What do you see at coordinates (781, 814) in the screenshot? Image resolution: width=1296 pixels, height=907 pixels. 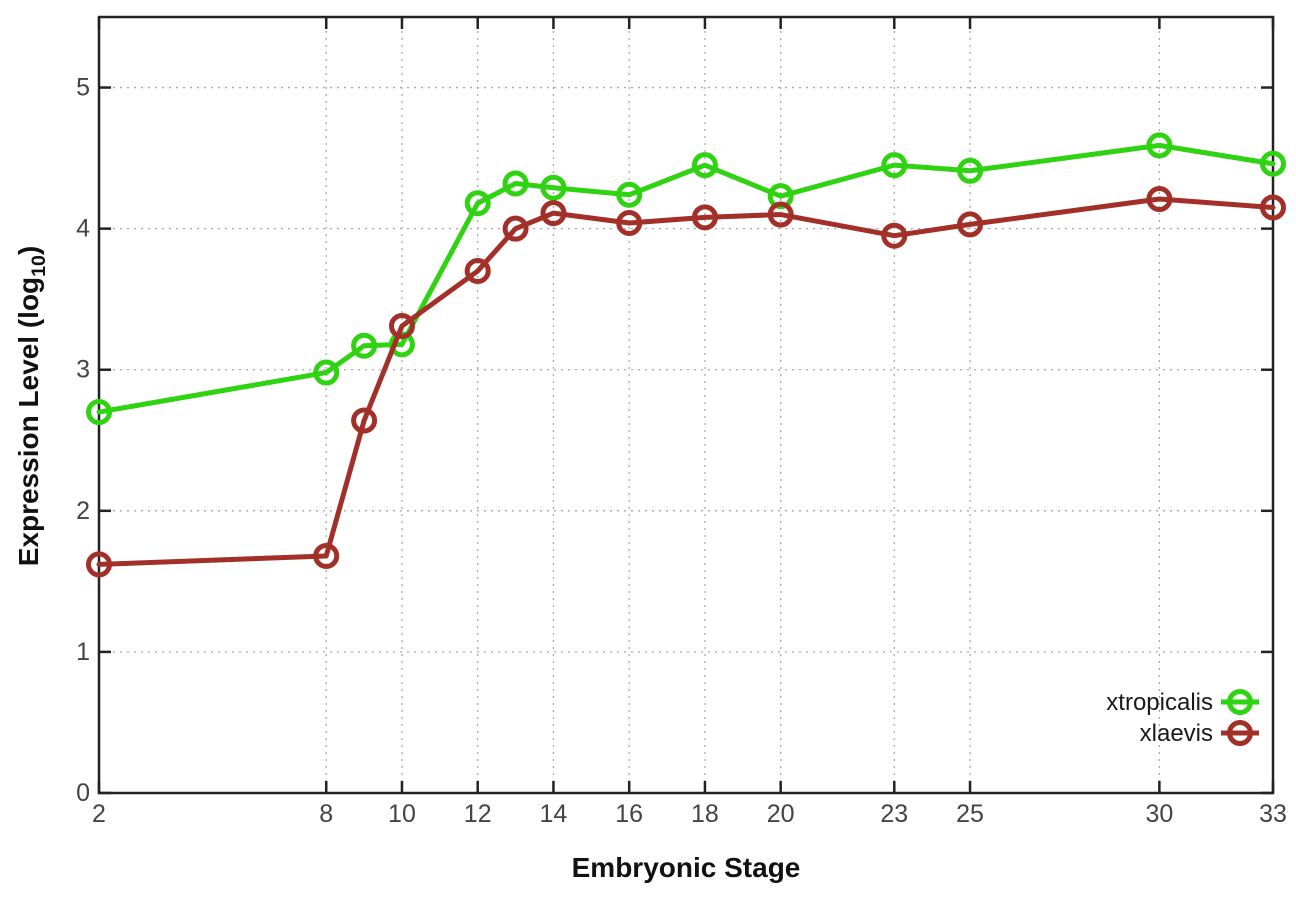 I see `x-tick-label: 20` at bounding box center [781, 814].